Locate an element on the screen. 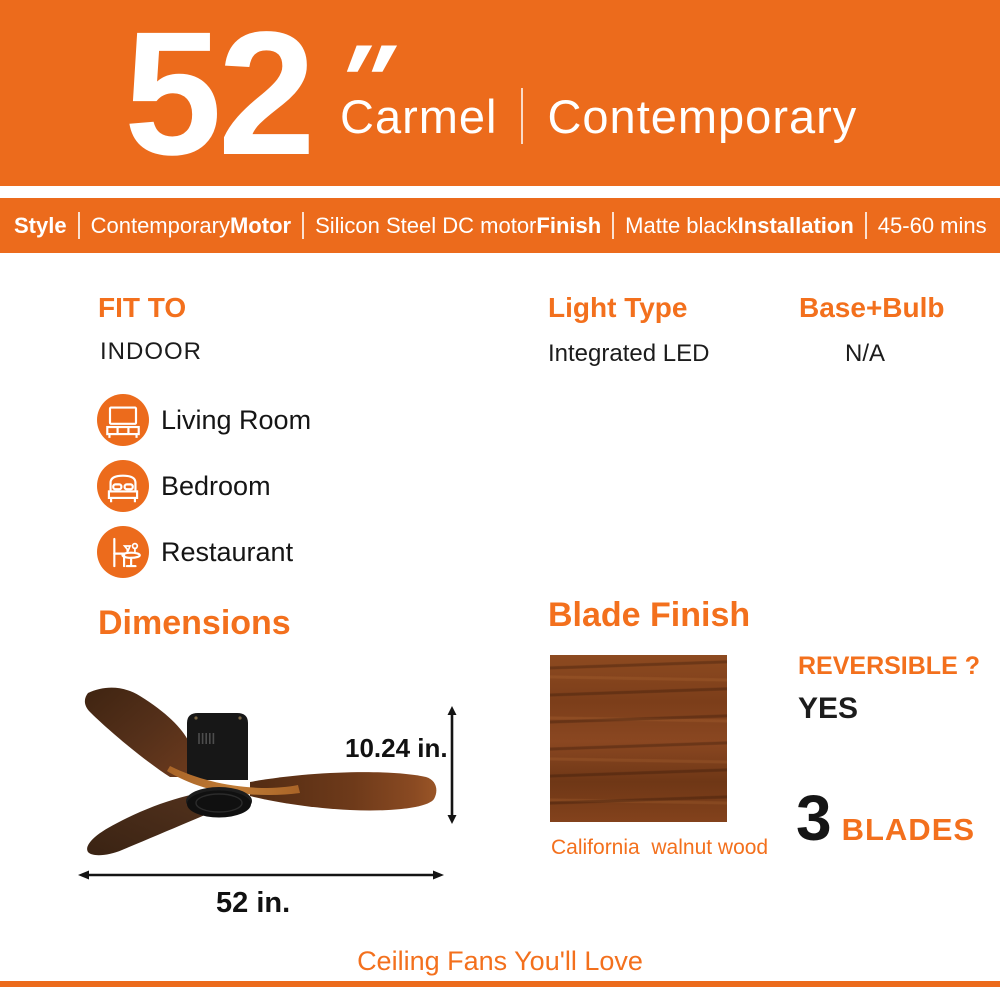 Image resolution: width=1000 pixels, height=1000 pixels. ceiling-fan-image is located at coordinates (265, 787).